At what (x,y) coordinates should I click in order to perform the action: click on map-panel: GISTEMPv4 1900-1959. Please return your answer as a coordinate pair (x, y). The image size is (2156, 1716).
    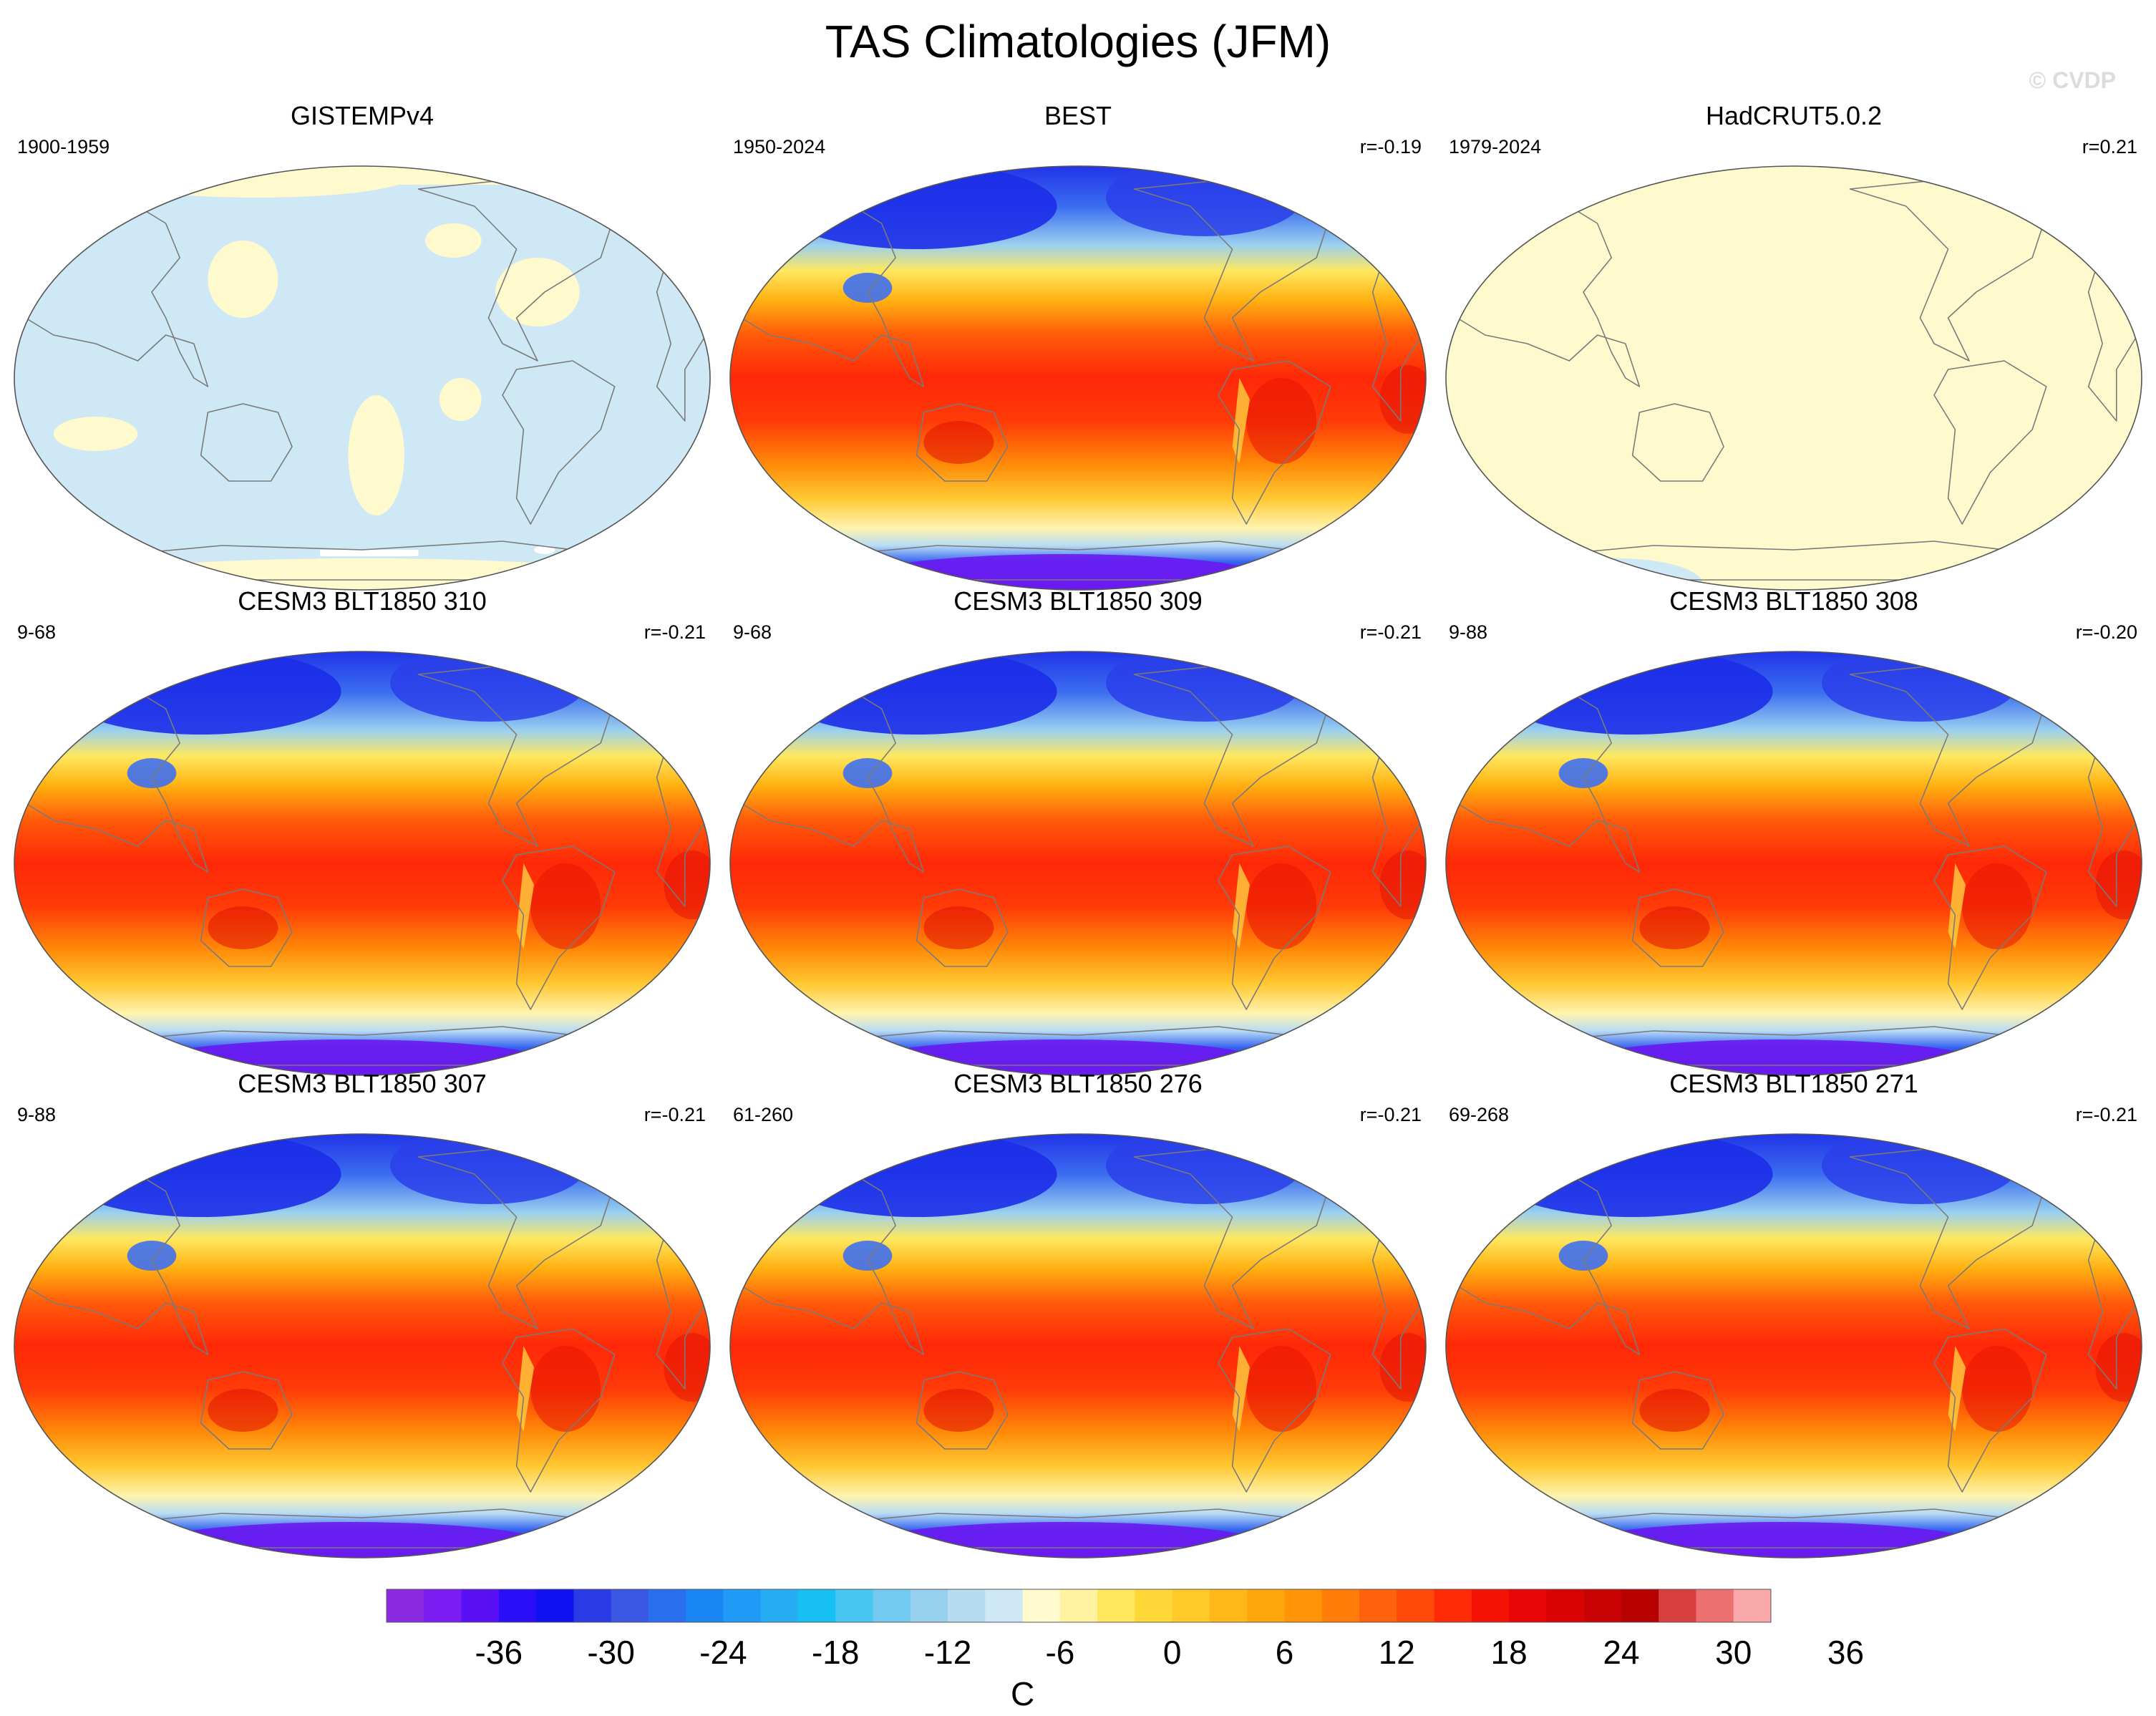
    Looking at the image, I should click on (362, 345).